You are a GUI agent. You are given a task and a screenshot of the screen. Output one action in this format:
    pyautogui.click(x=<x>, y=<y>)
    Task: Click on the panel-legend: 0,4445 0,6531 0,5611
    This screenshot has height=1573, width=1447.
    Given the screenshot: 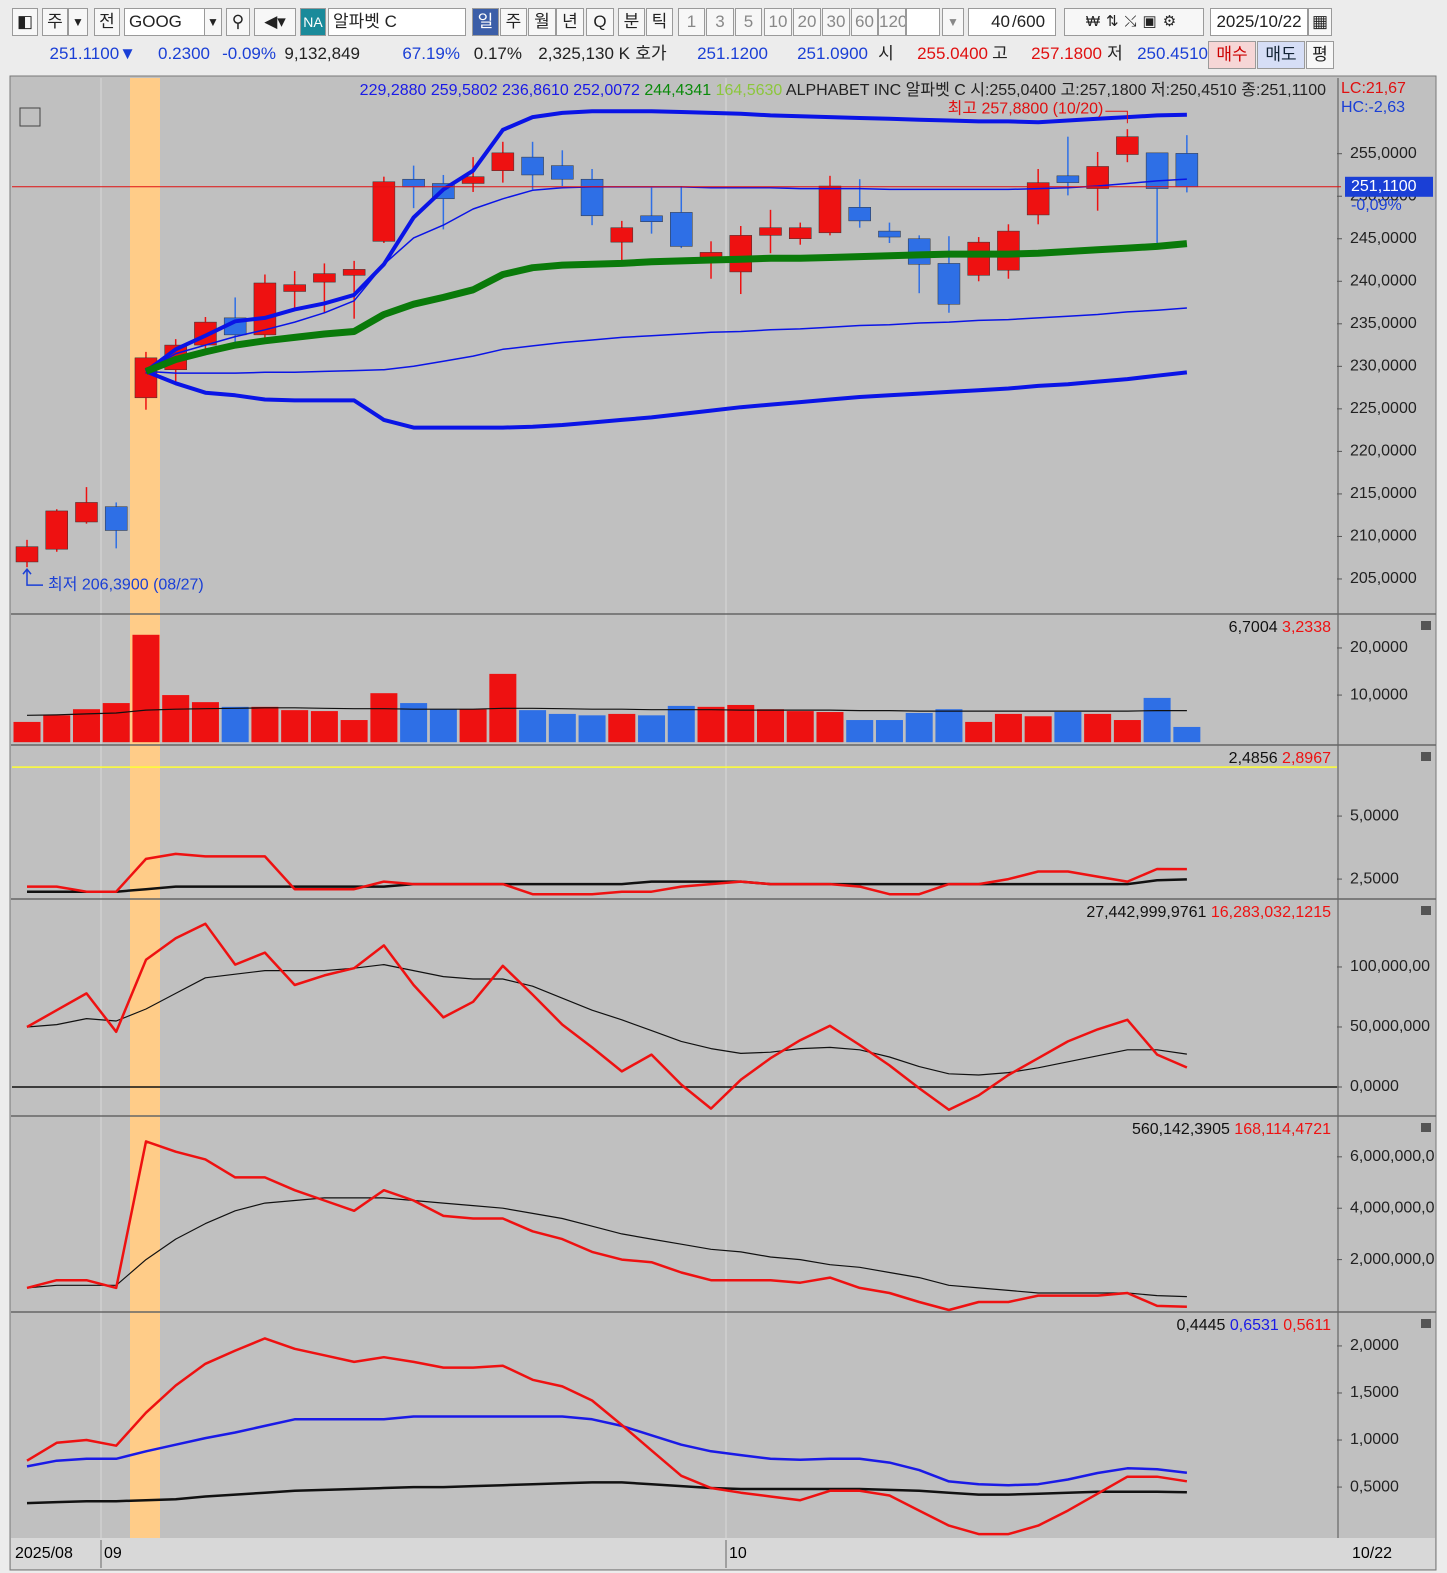 What is the action you would take?
    pyautogui.click(x=1253, y=1325)
    